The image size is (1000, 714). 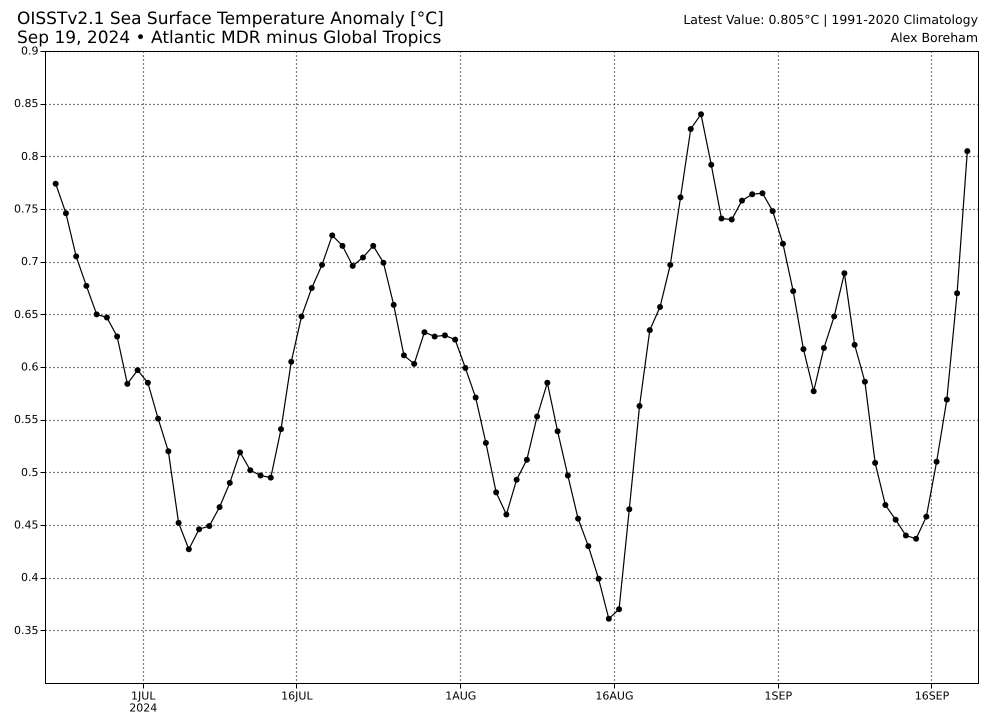 What do you see at coordinates (26, 419) in the screenshot?
I see `y-tick-label: 0.55` at bounding box center [26, 419].